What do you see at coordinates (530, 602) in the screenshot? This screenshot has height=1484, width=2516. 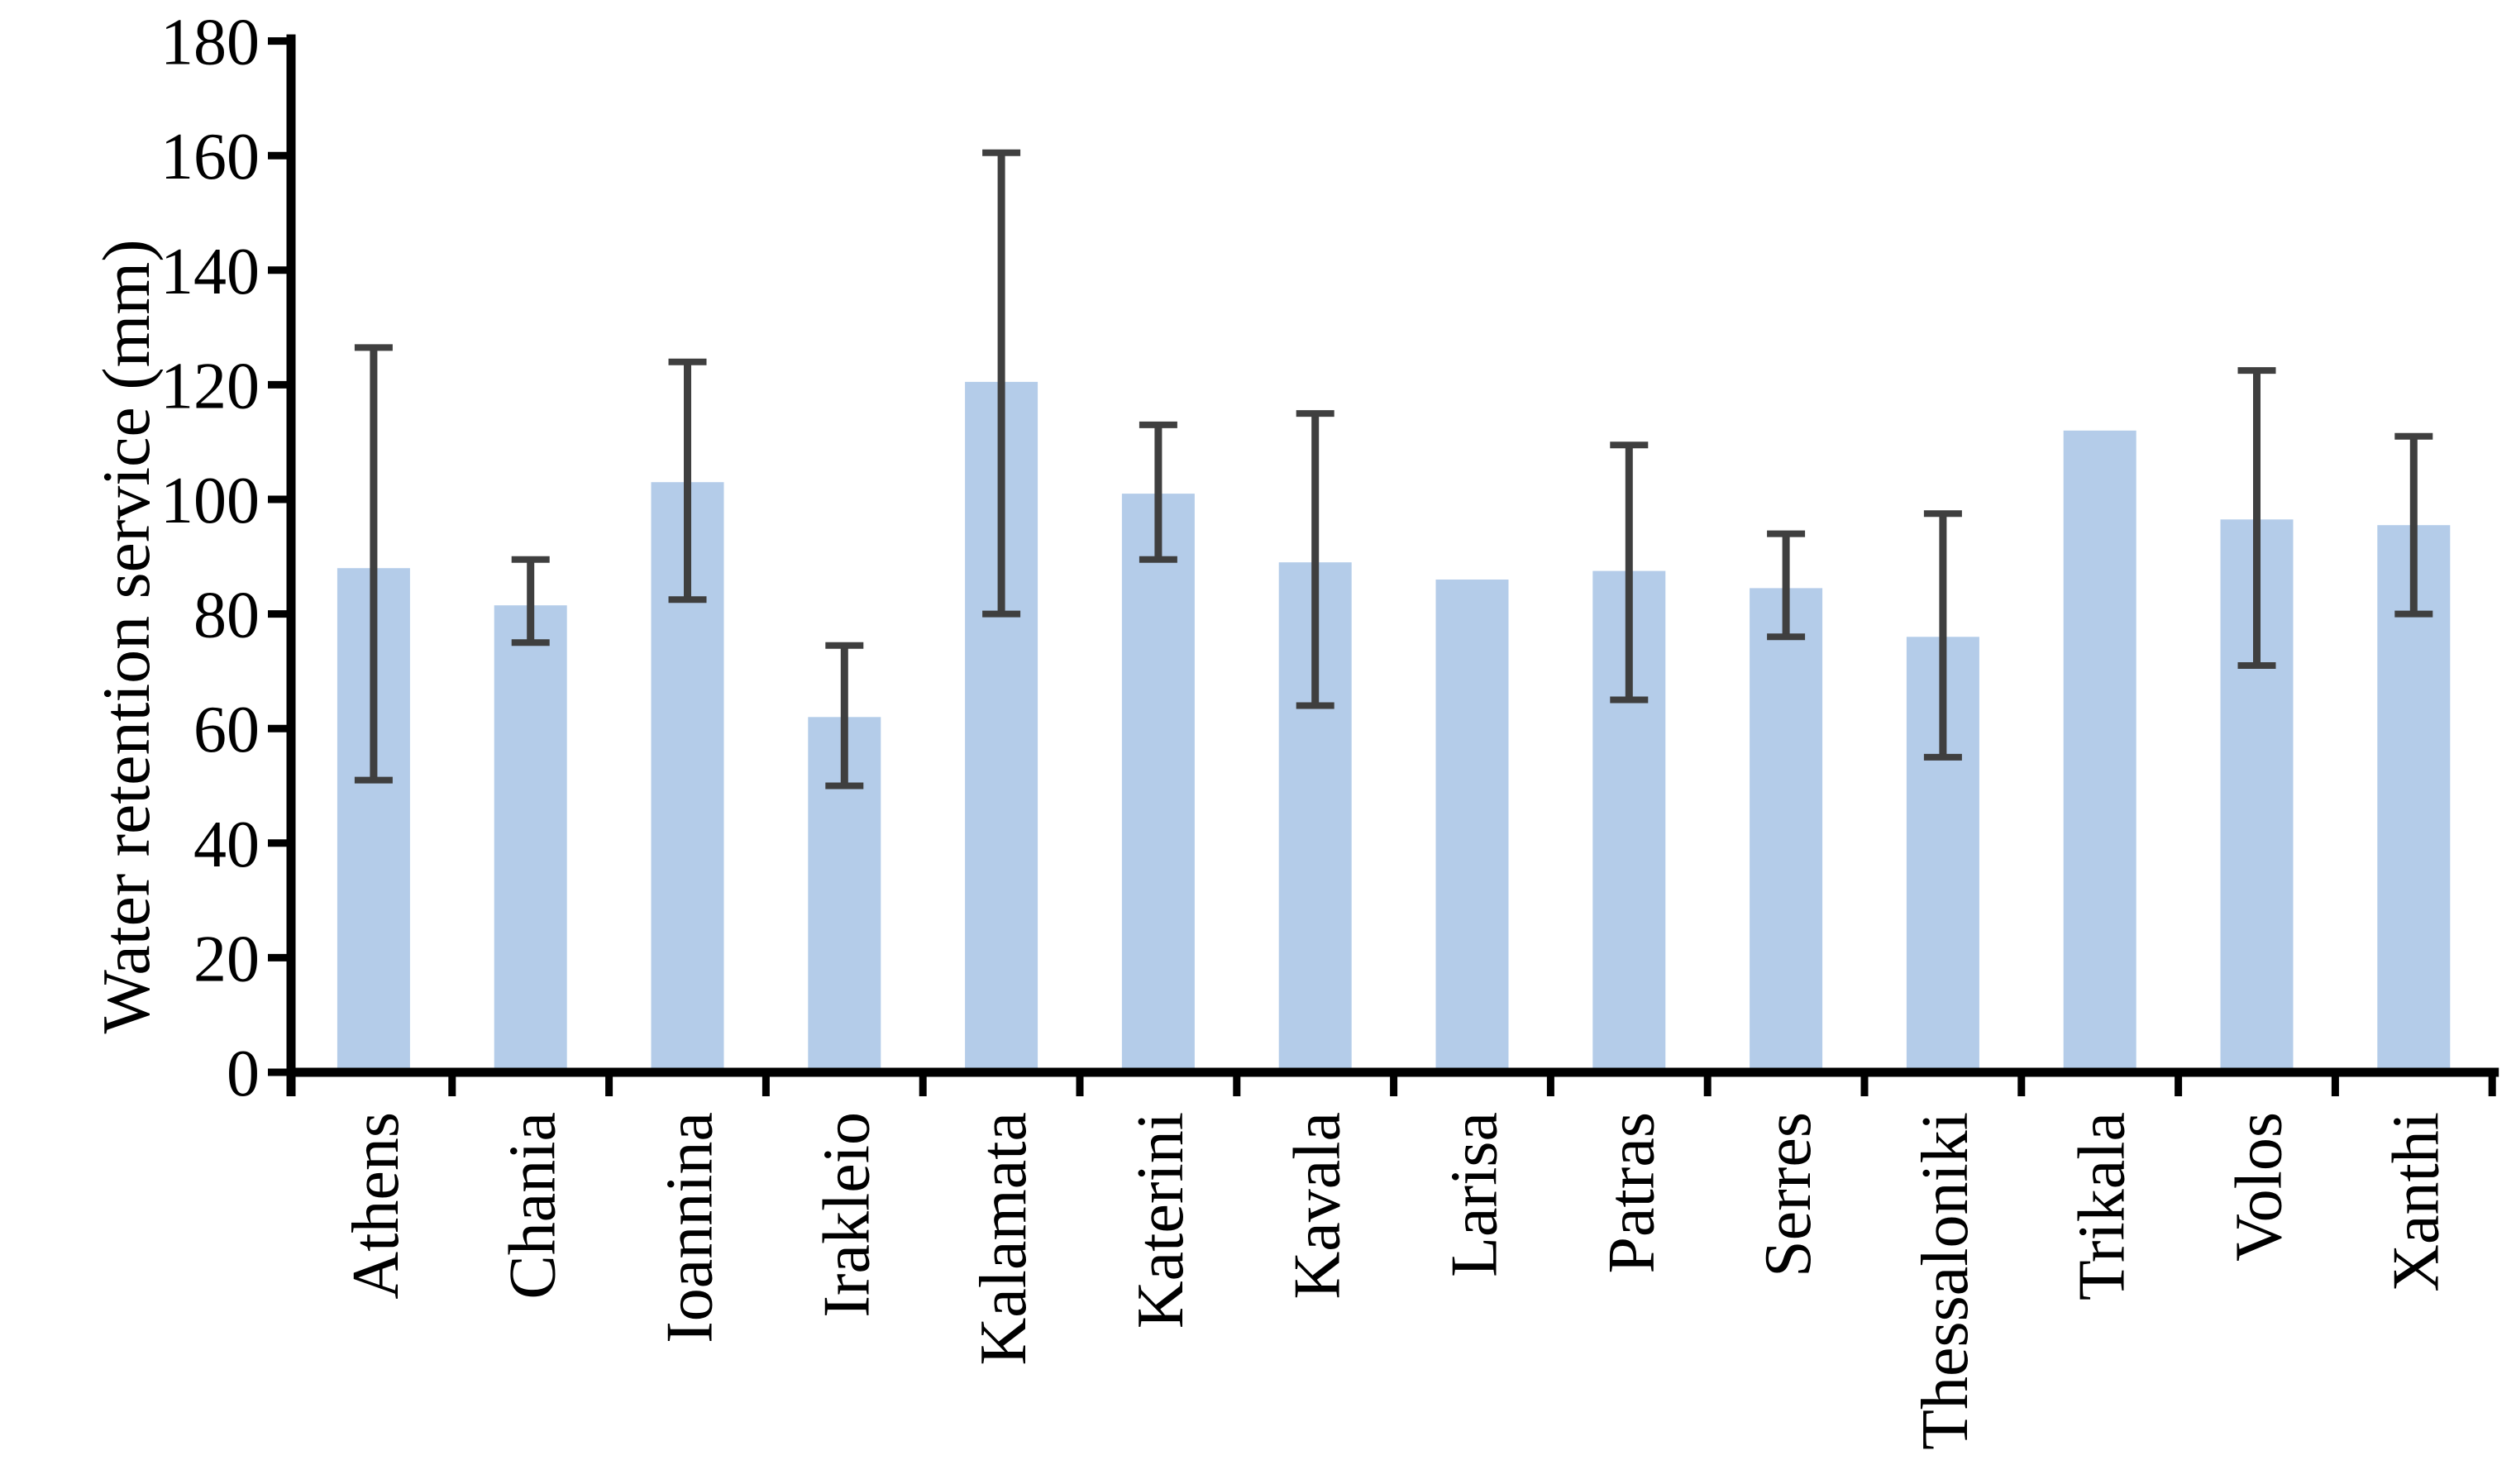 I see `error-bar-chania` at bounding box center [530, 602].